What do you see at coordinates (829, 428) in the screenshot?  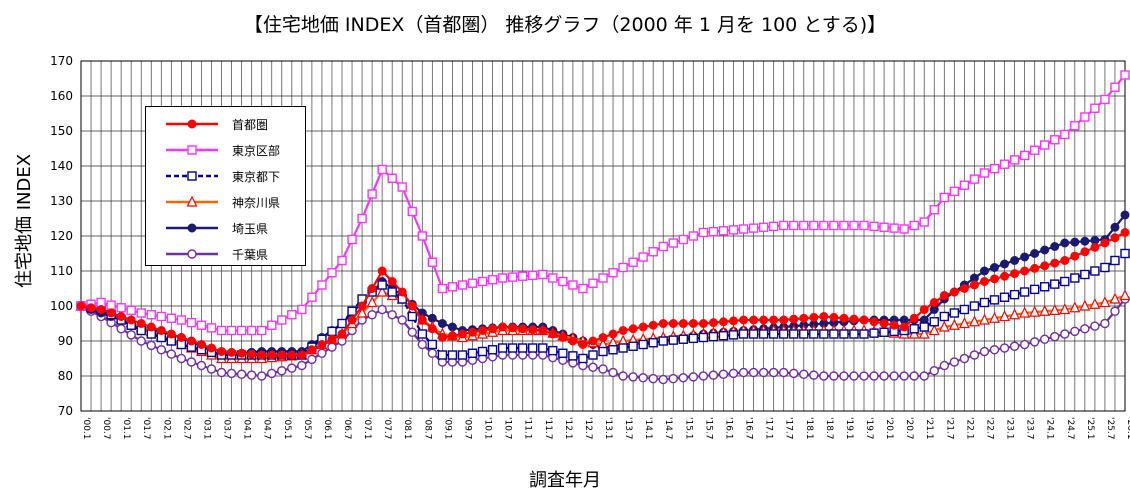 I see `x-tick-label: '18.7` at bounding box center [829, 428].